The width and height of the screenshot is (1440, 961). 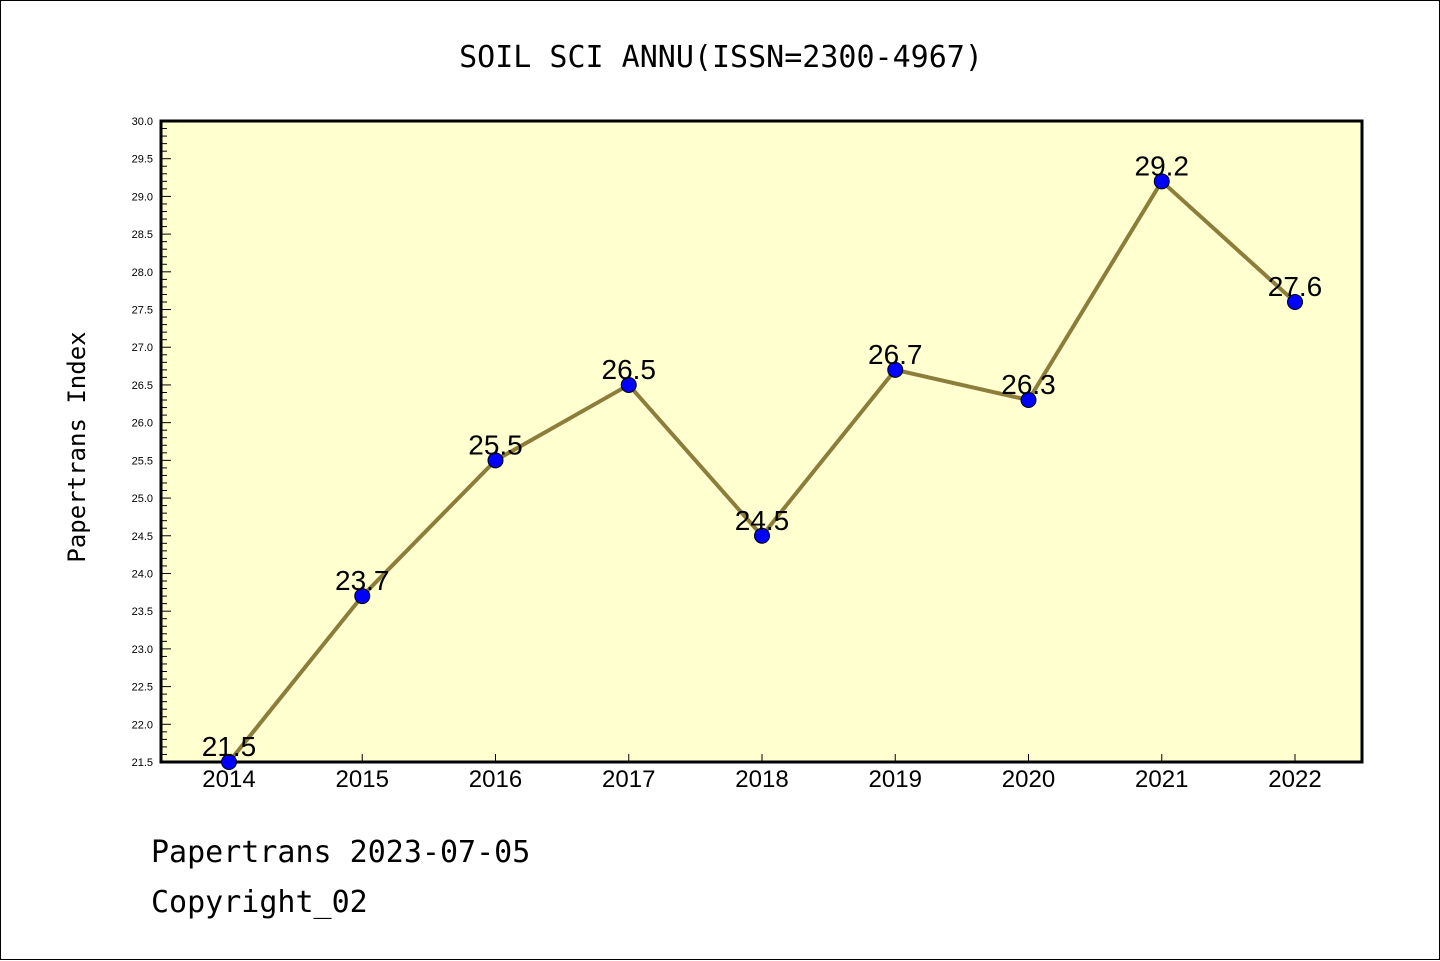 What do you see at coordinates (721, 57) in the screenshot?
I see `chart-title: SOIL SCI ANNU(ISSN=2300-4967)` at bounding box center [721, 57].